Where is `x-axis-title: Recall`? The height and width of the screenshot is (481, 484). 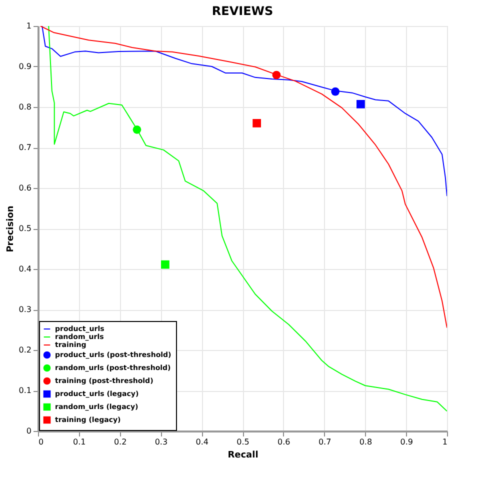 x-axis-title: Recall is located at coordinates (243, 455).